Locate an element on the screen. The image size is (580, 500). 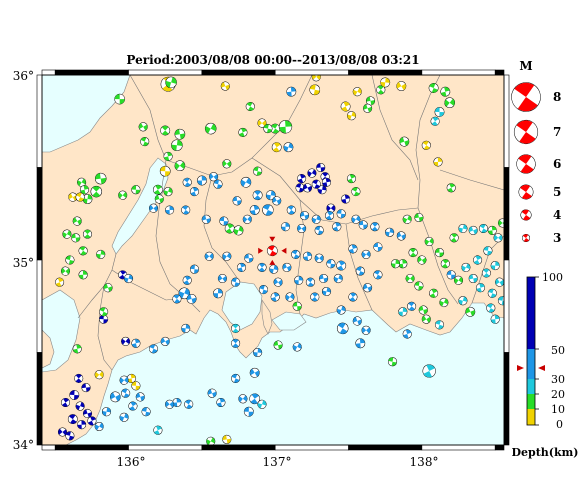
magnitude-legend-symbols is located at coordinates (526, 162).